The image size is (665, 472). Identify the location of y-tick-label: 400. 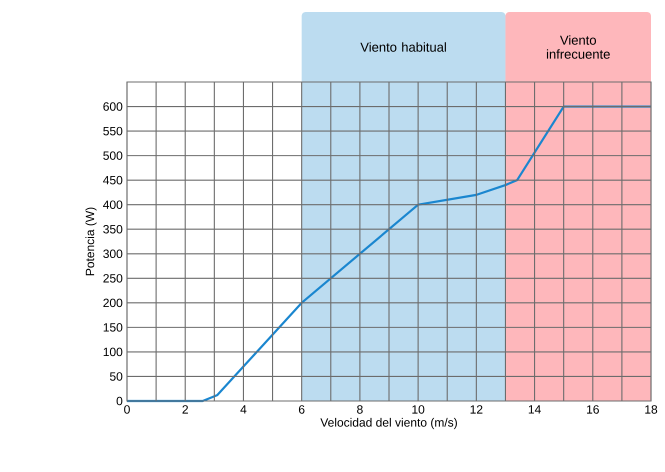
(112, 204).